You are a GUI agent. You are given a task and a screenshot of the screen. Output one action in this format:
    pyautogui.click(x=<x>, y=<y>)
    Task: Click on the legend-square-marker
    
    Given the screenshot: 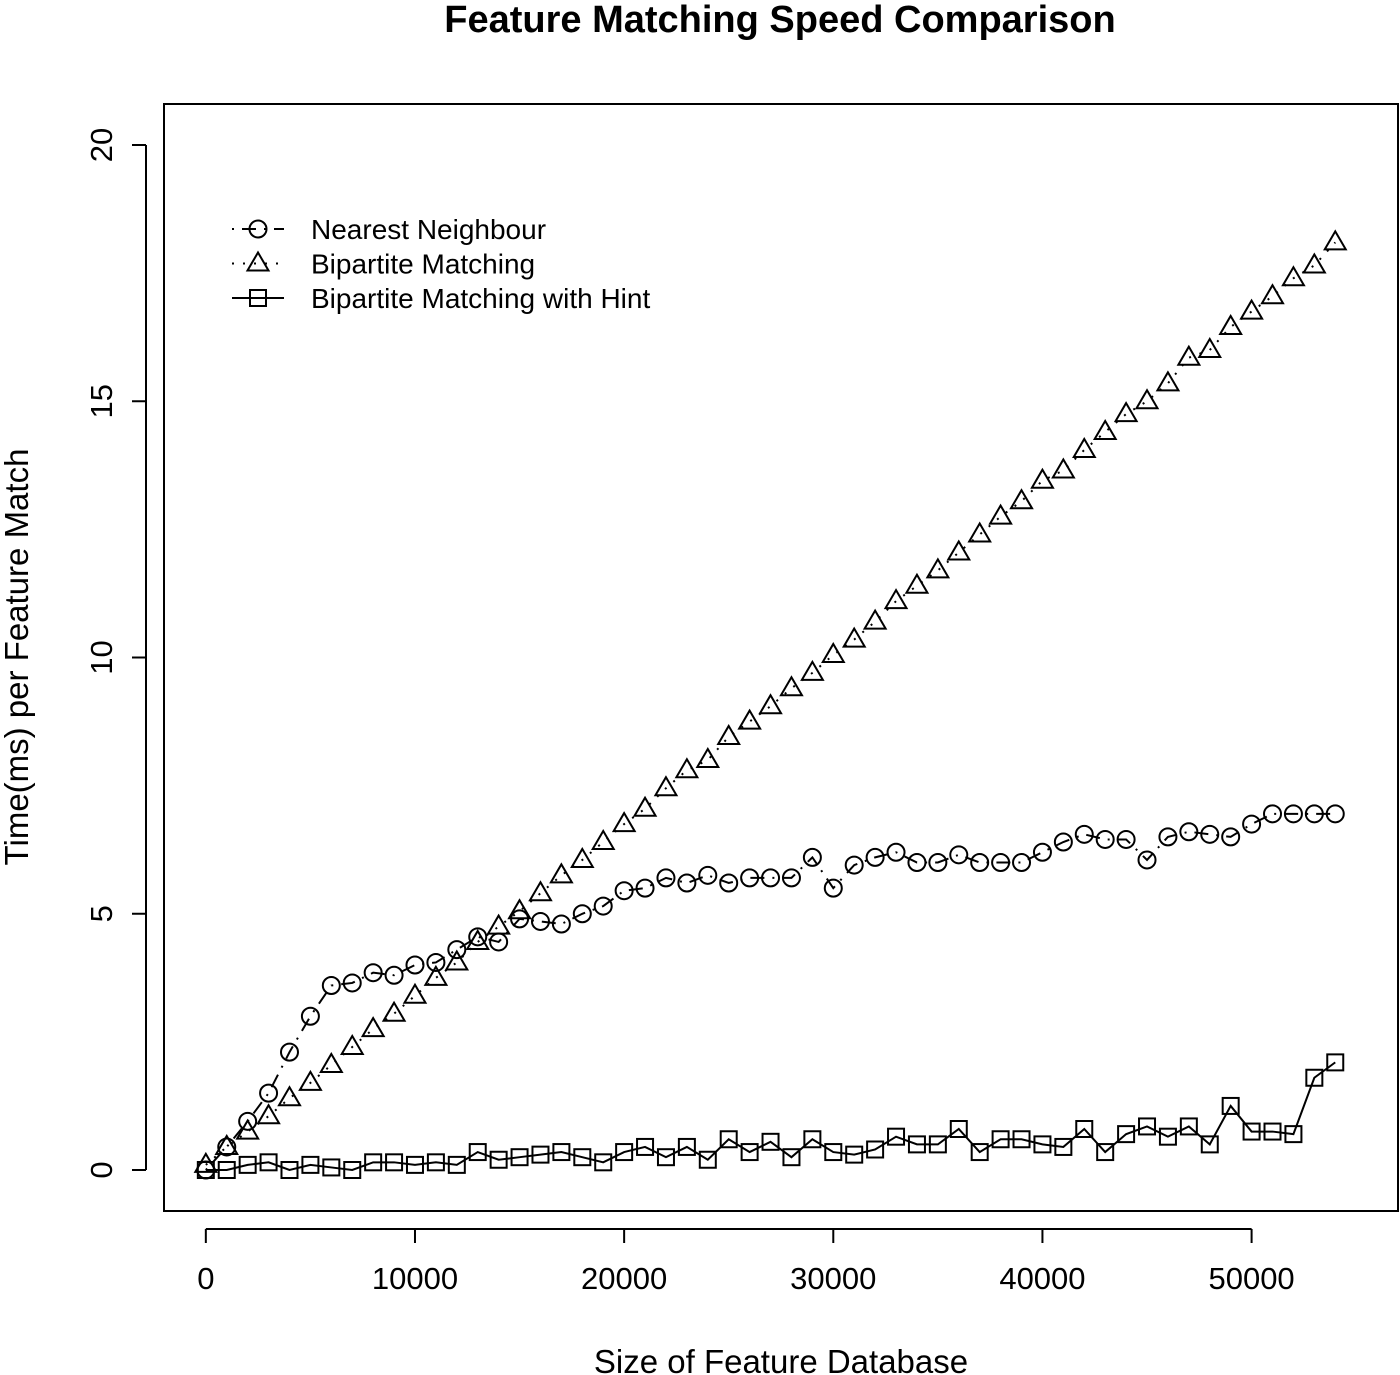 What is the action you would take?
    pyautogui.click(x=258, y=298)
    